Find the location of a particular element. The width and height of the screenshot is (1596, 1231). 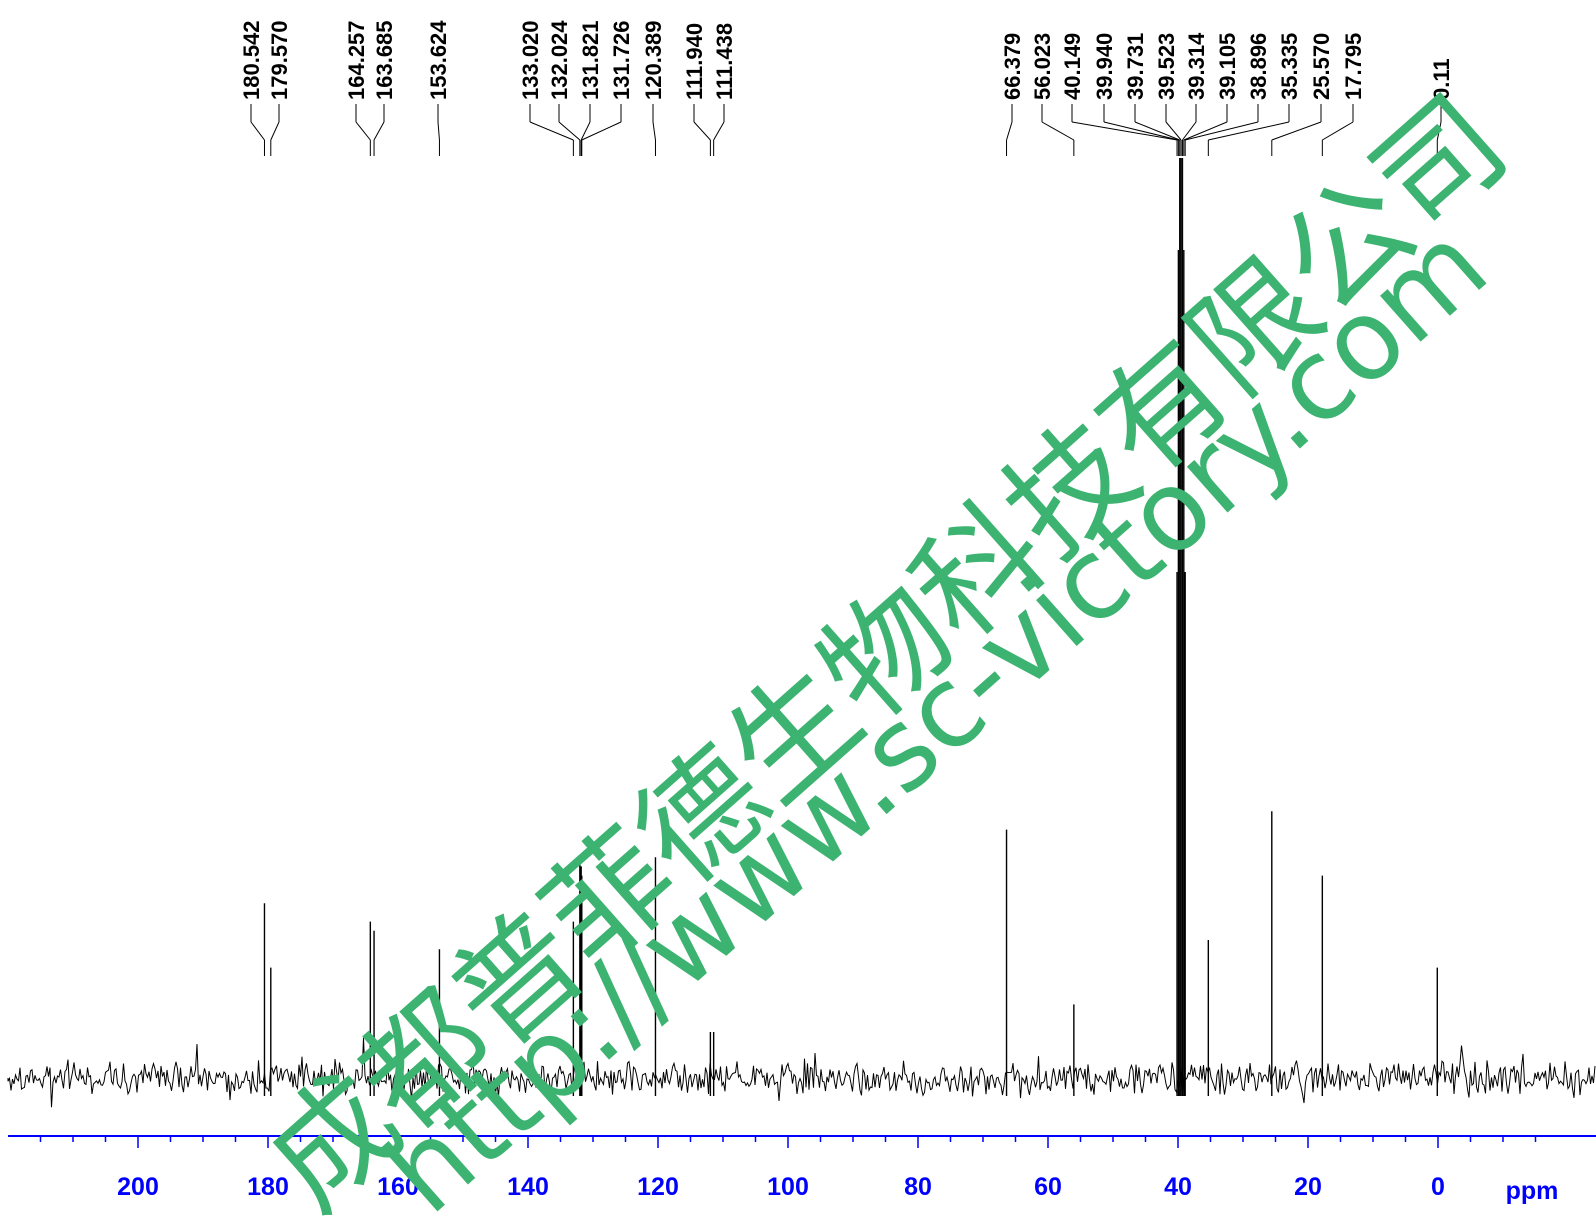

peak-label: 66.379 is located at coordinates (1012, 66).